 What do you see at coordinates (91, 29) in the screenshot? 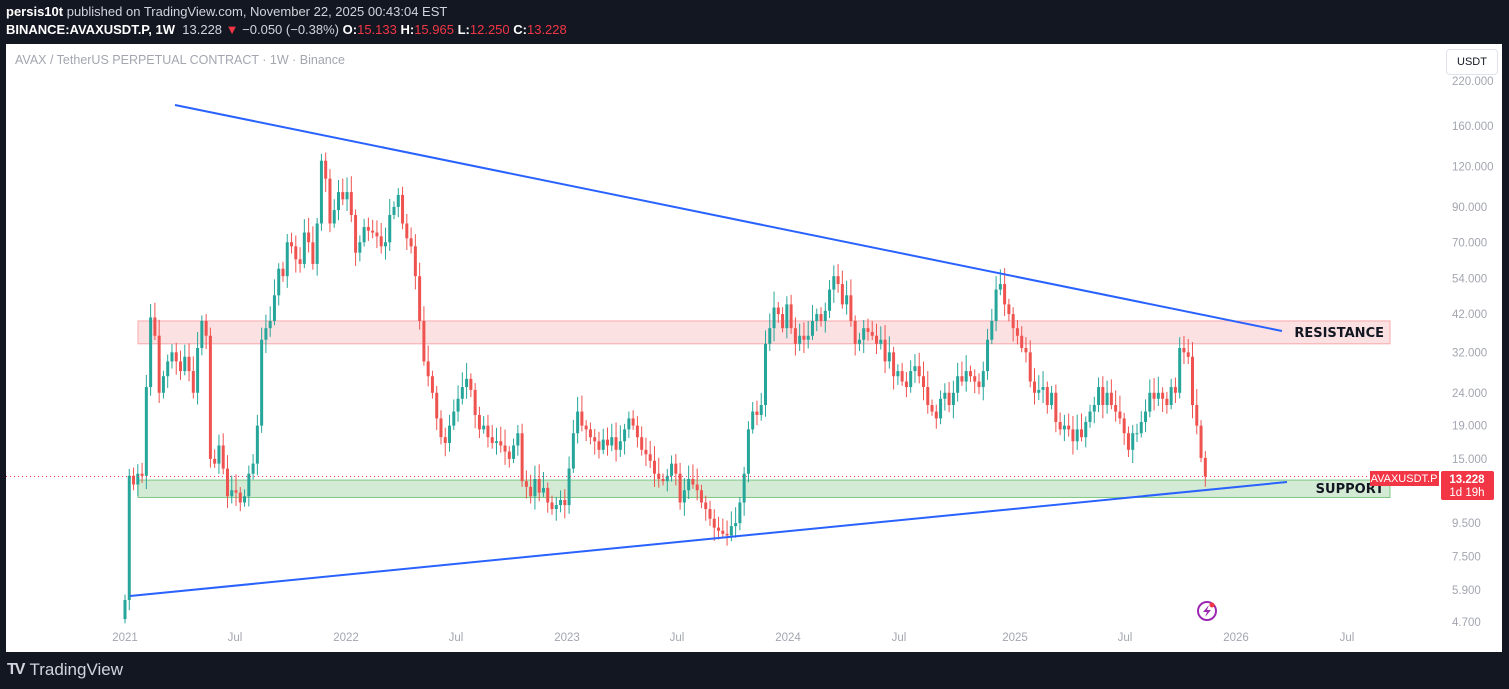
I see `symbol: BINANCE:AVAXUSDT.P, 1W` at bounding box center [91, 29].